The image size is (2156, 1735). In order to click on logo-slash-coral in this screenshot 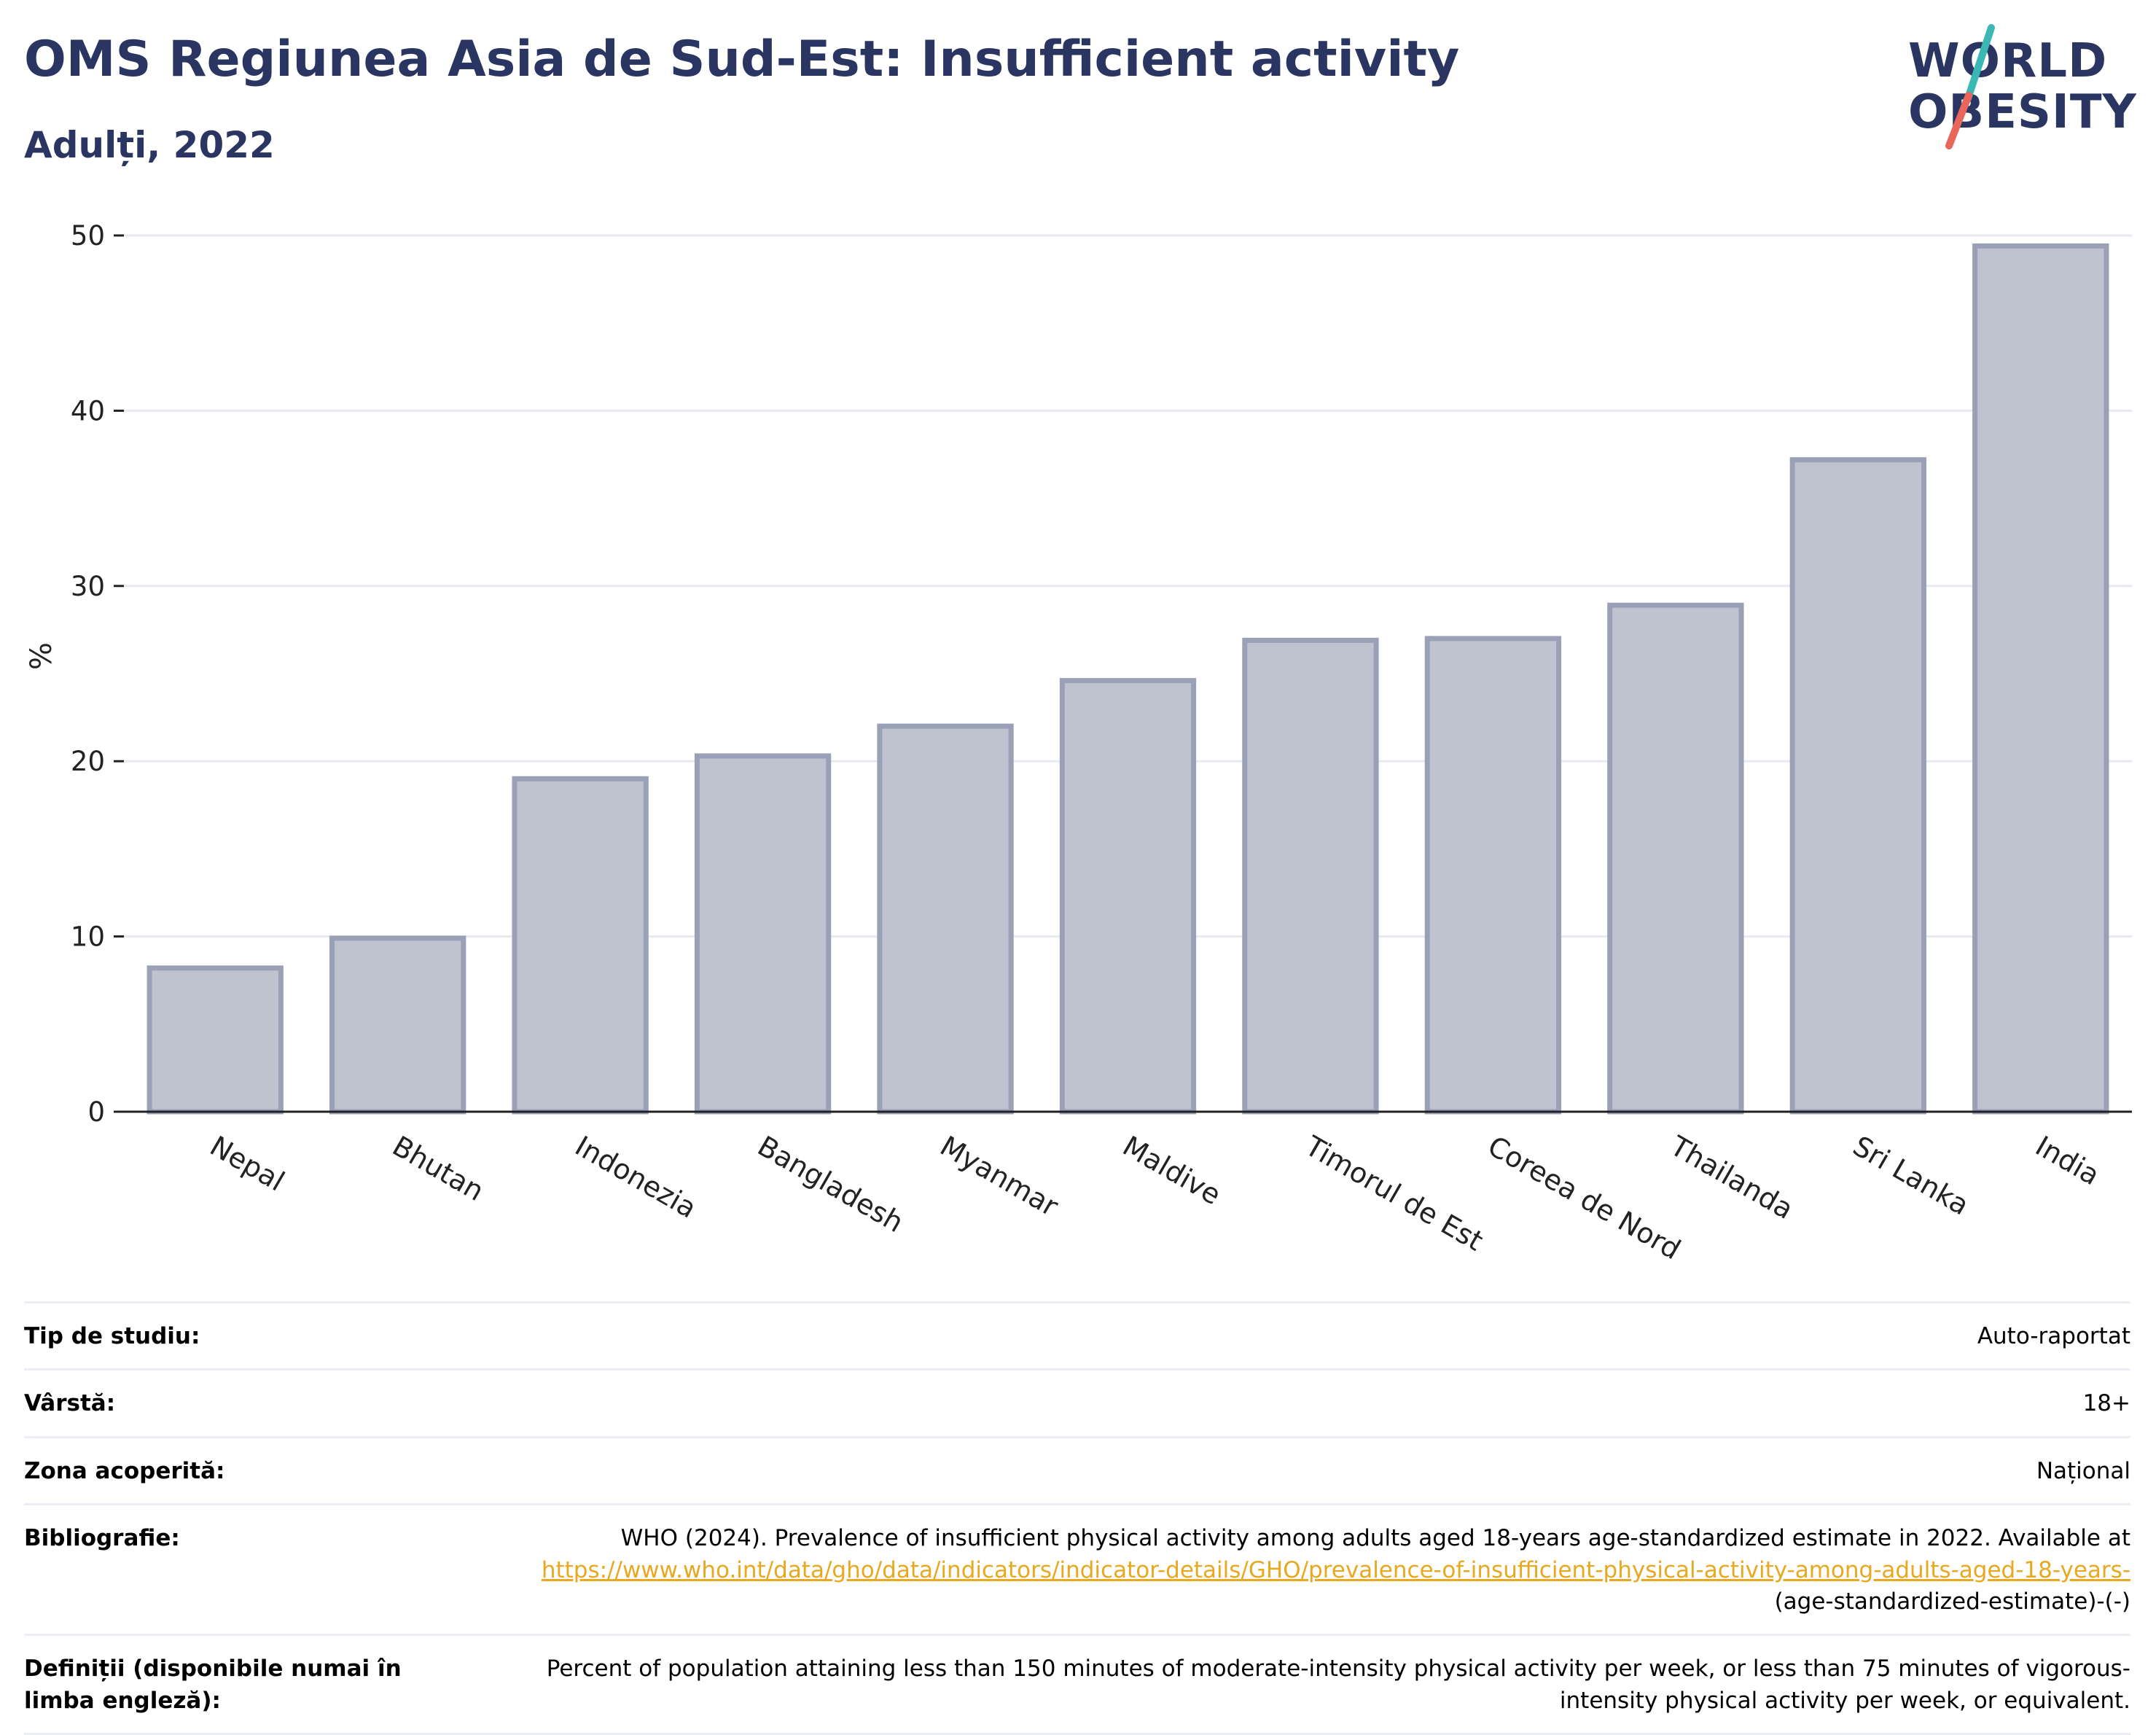, I will do `click(1959, 121)`.